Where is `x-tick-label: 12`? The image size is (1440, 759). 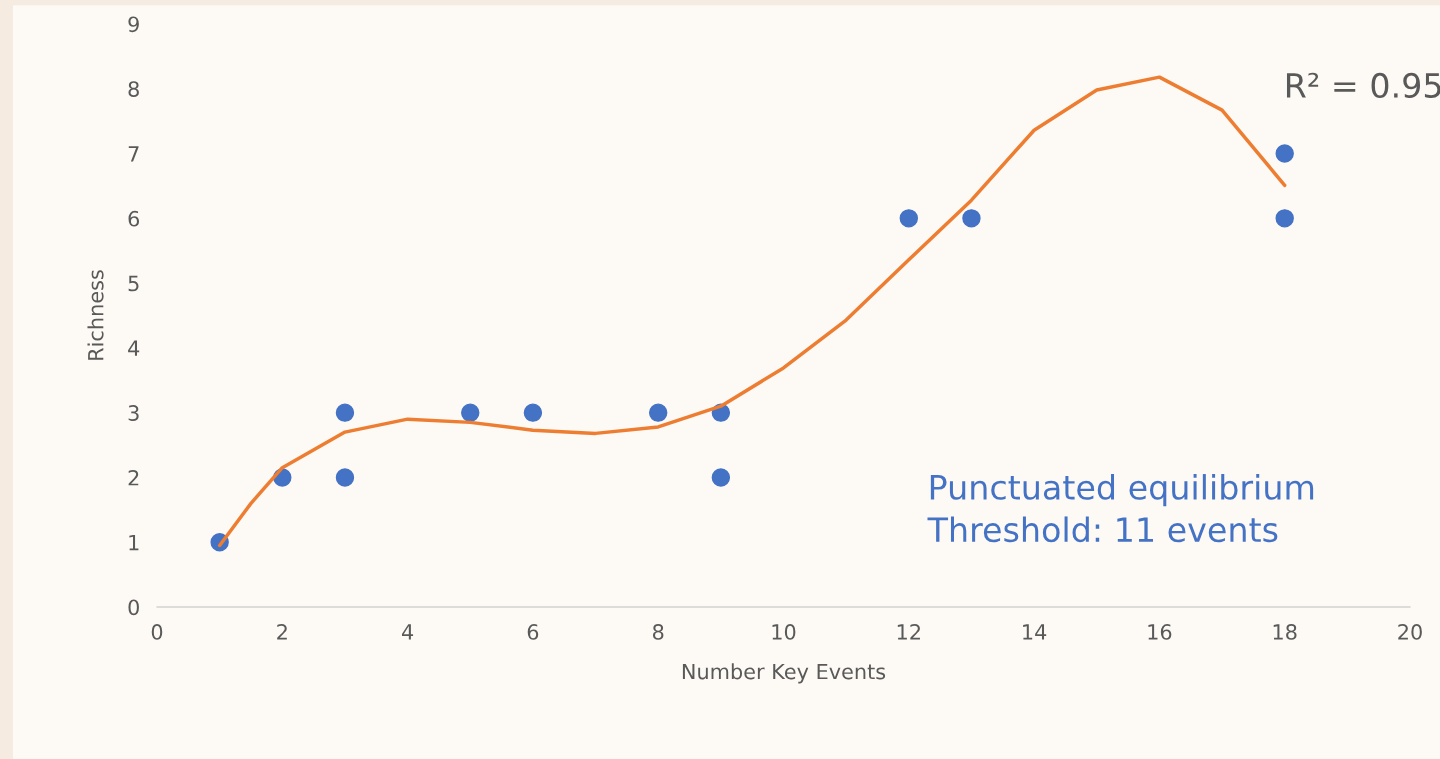 x-tick-label: 12 is located at coordinates (908, 632).